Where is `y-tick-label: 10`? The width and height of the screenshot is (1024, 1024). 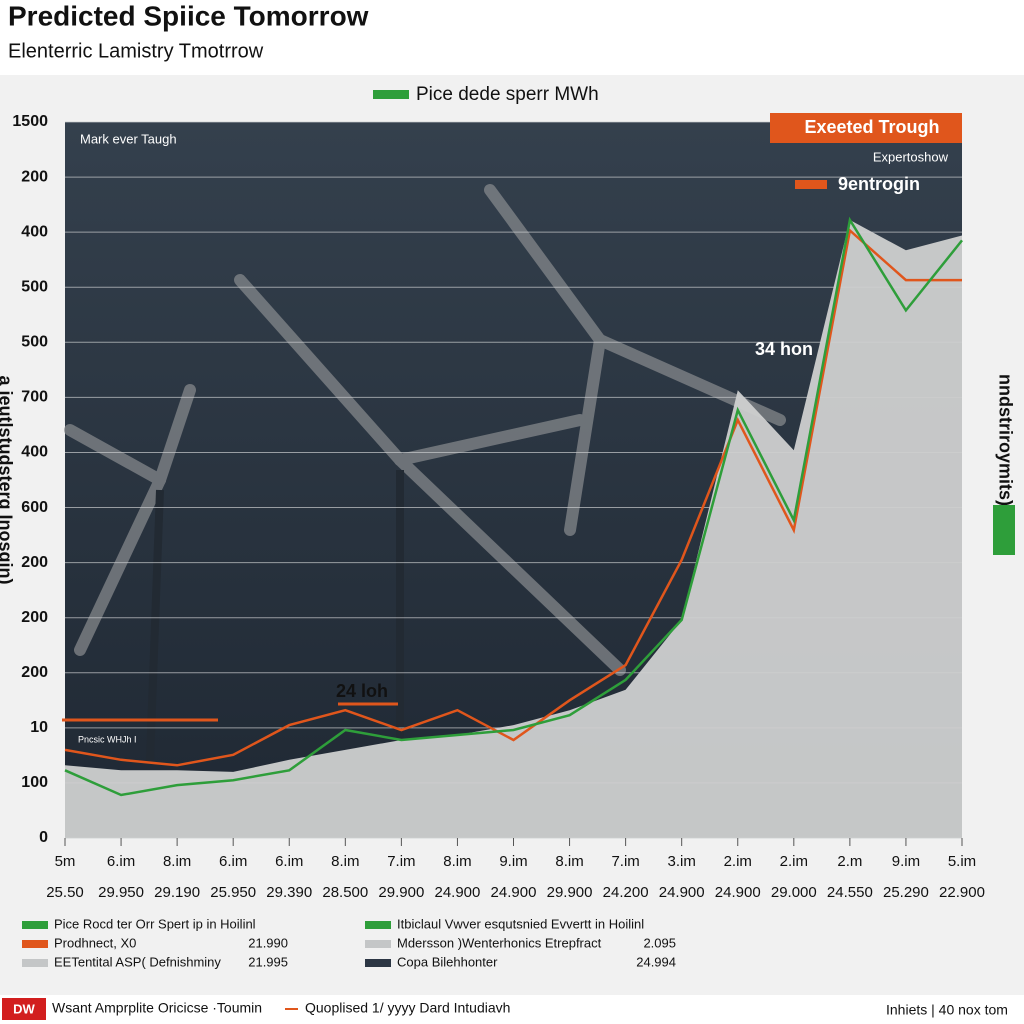
y-tick-label: 10 is located at coordinates (39, 727).